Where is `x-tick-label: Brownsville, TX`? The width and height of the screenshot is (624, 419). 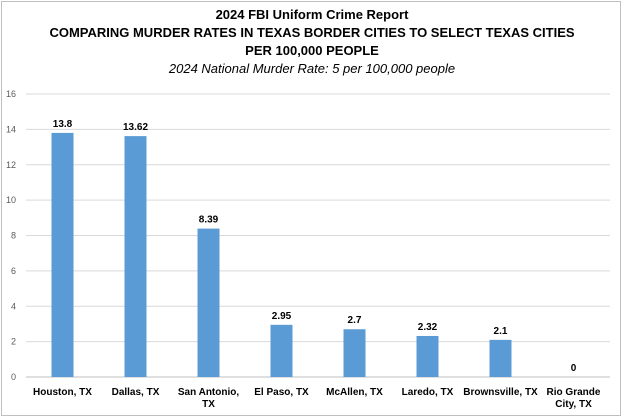 x-tick-label: Brownsville, TX is located at coordinates (500, 392).